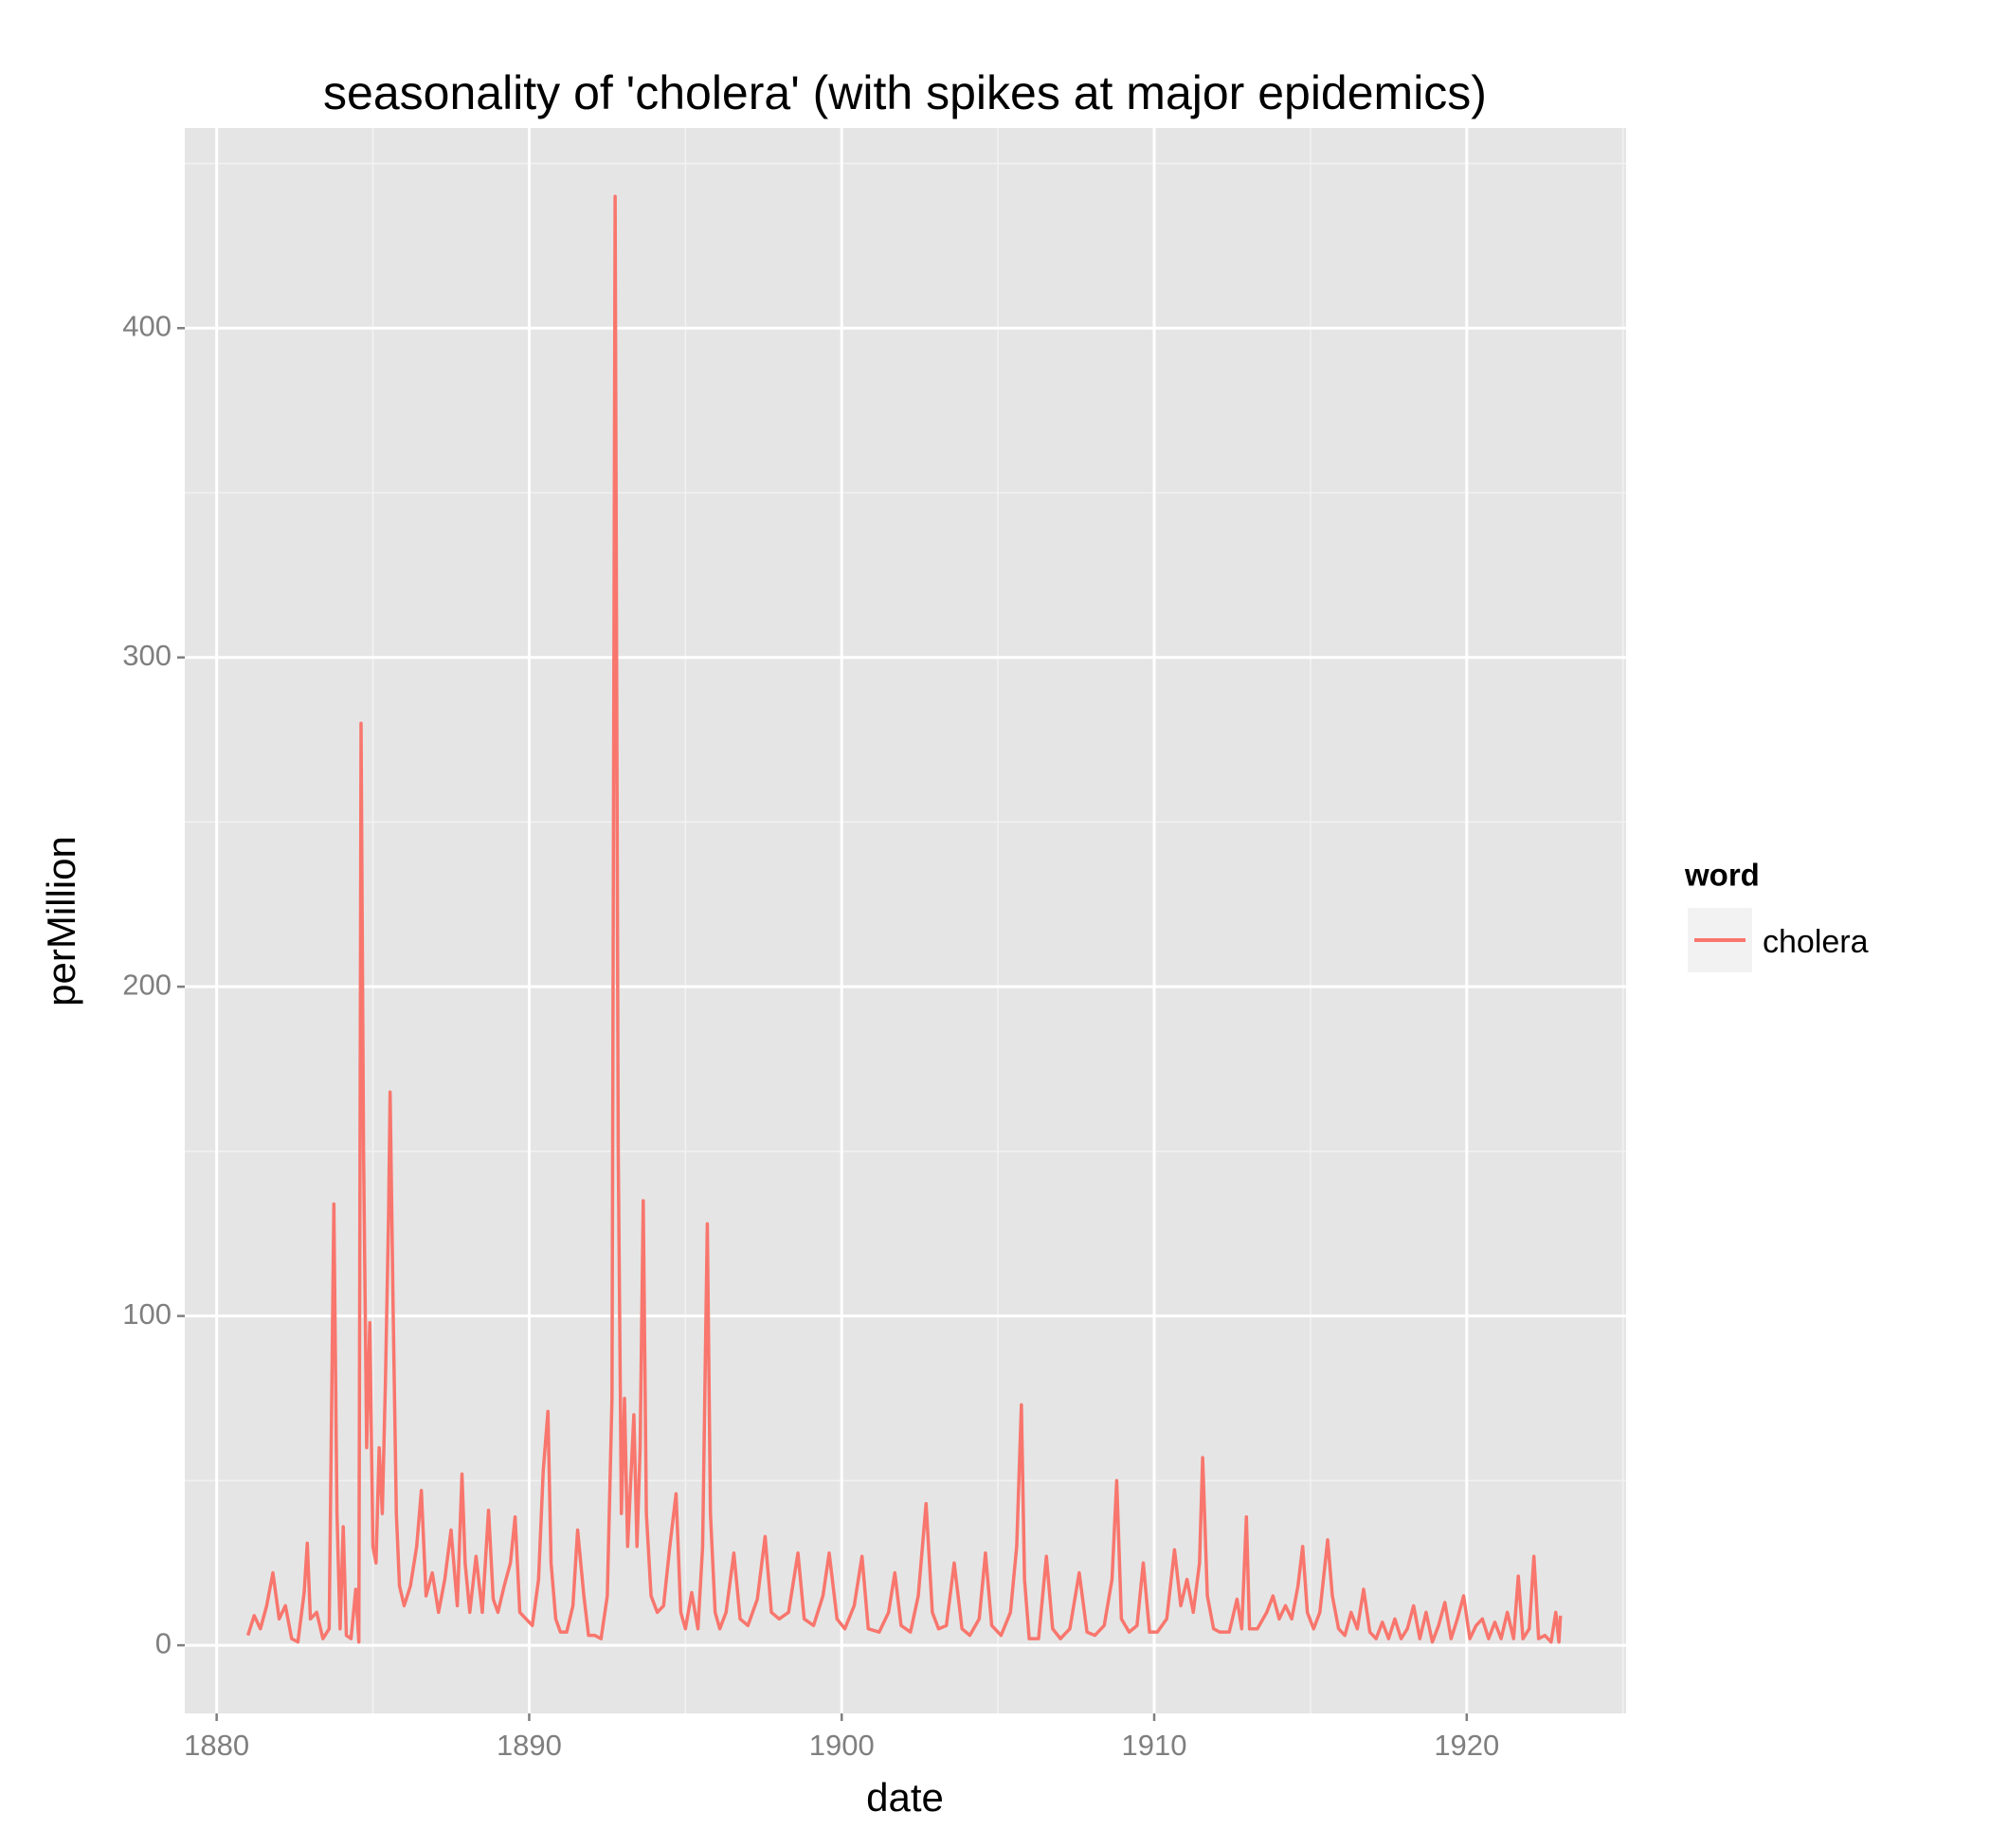 The height and width of the screenshot is (1848, 1990). Describe the element at coordinates (529, 1745) in the screenshot. I see `x-tick-label: 1890` at that location.